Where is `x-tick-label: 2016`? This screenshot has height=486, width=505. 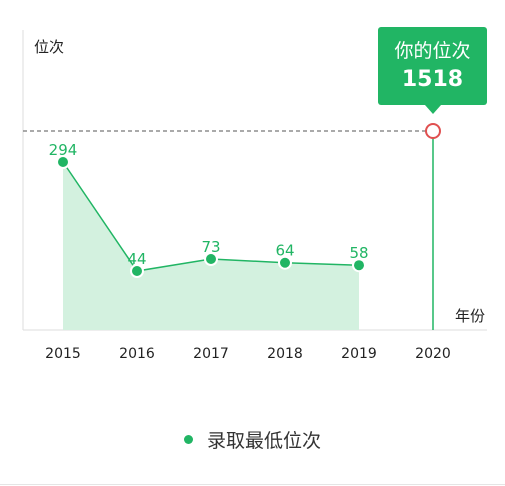 x-tick-label: 2016 is located at coordinates (137, 354).